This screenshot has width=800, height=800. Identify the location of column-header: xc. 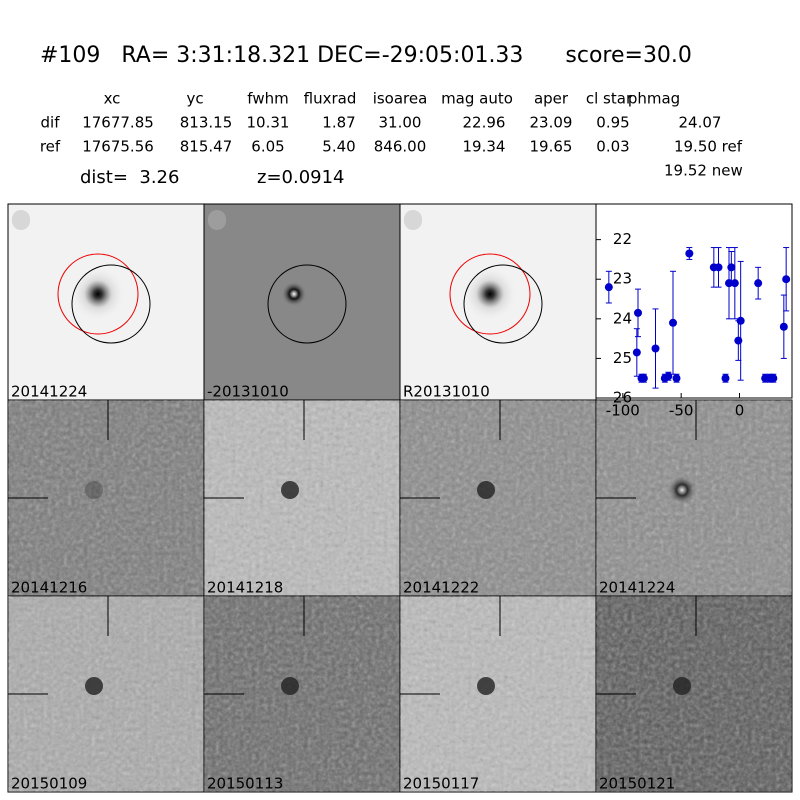
(112, 99).